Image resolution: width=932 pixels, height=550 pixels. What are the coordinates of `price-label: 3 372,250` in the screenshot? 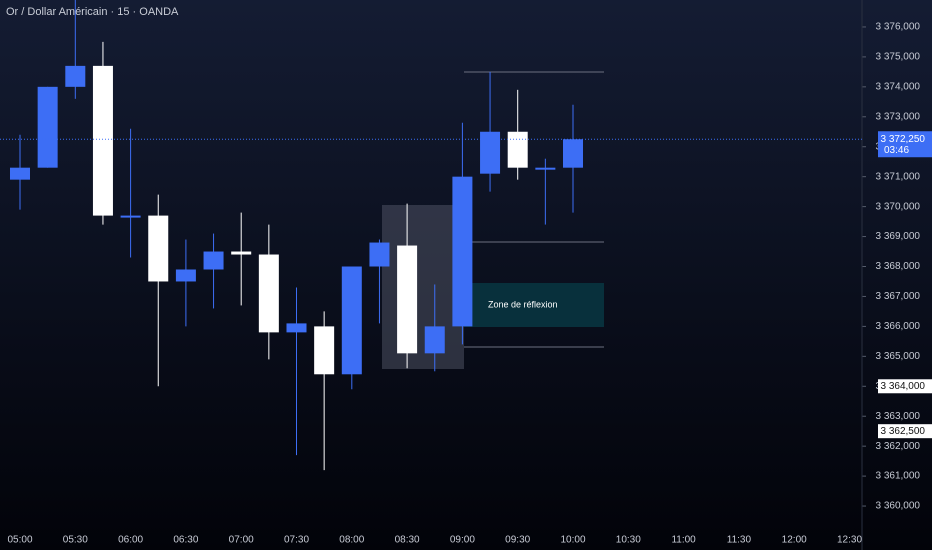 It's located at (903, 139).